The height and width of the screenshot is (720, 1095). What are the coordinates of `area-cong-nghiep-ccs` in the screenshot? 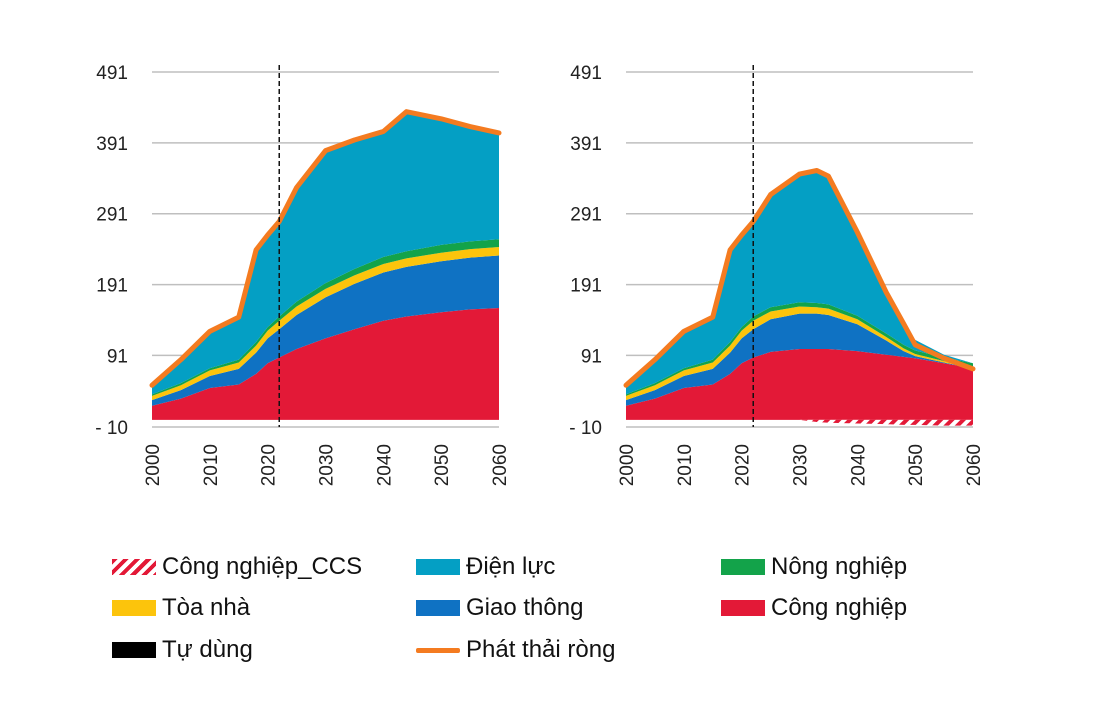 It's located at (799, 422).